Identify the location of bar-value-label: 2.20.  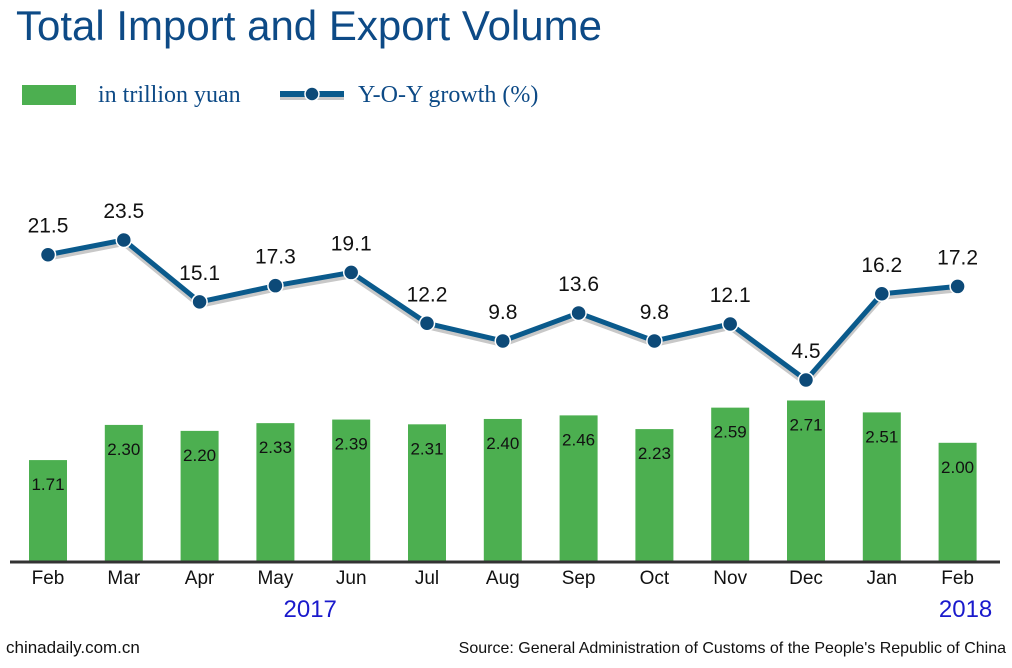
(199, 455).